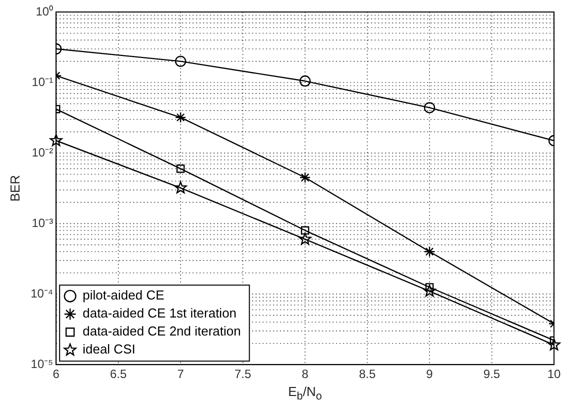 This screenshot has width=570, height=412. I want to click on y-tick-label: 10⁻⁴, so click(42, 293).